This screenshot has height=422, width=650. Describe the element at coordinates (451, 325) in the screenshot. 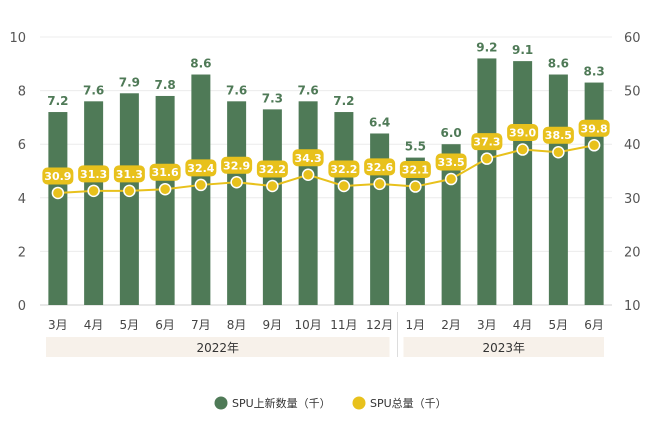

I see `category-label: 2月` at that location.